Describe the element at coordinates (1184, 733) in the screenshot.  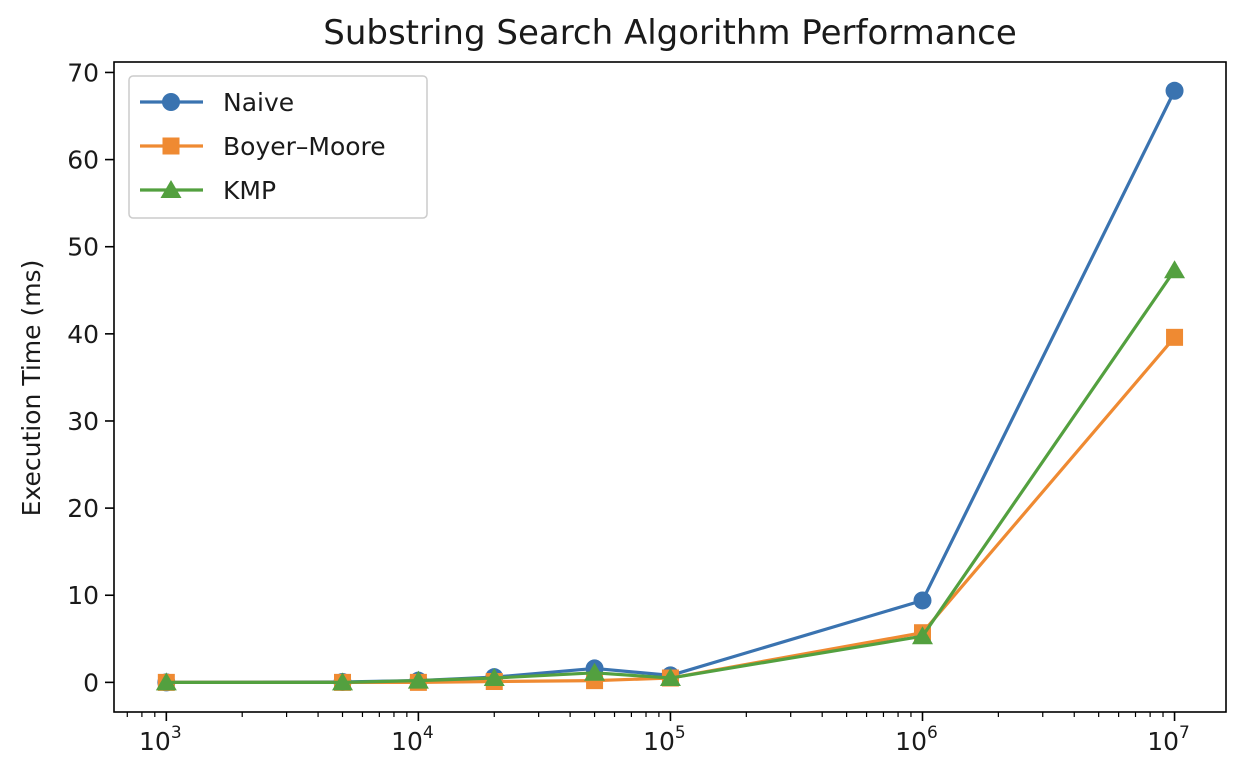
I see `x-tick-exponent: 7` at that location.